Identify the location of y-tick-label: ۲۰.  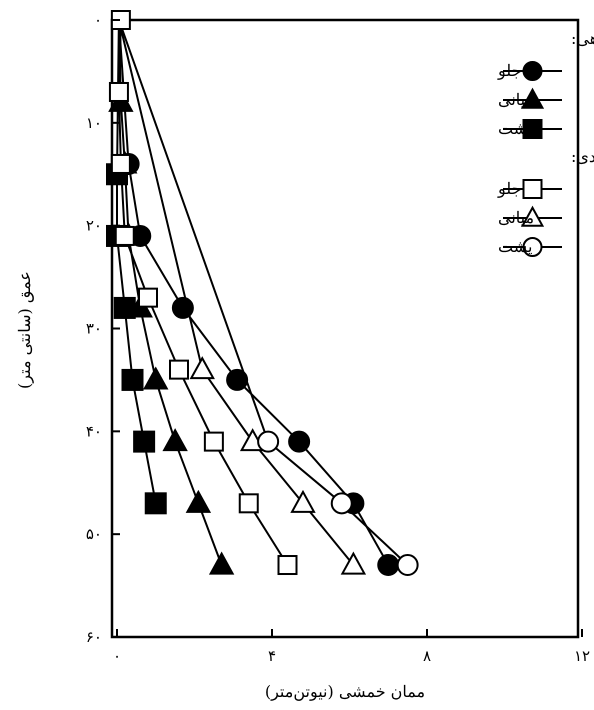
(94, 226).